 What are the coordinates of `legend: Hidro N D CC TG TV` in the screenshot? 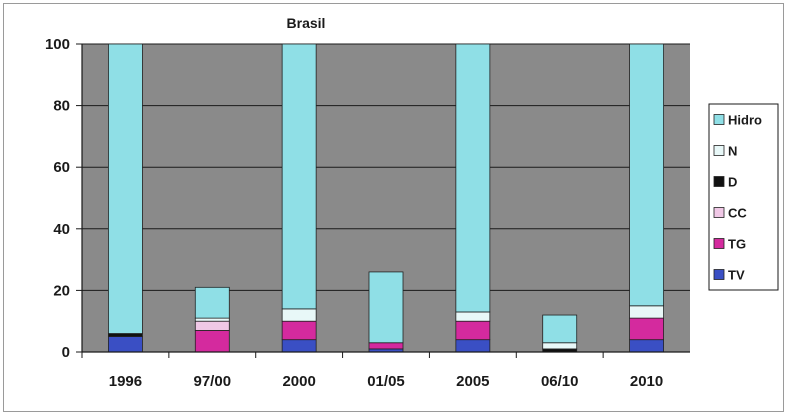 It's located at (743, 197).